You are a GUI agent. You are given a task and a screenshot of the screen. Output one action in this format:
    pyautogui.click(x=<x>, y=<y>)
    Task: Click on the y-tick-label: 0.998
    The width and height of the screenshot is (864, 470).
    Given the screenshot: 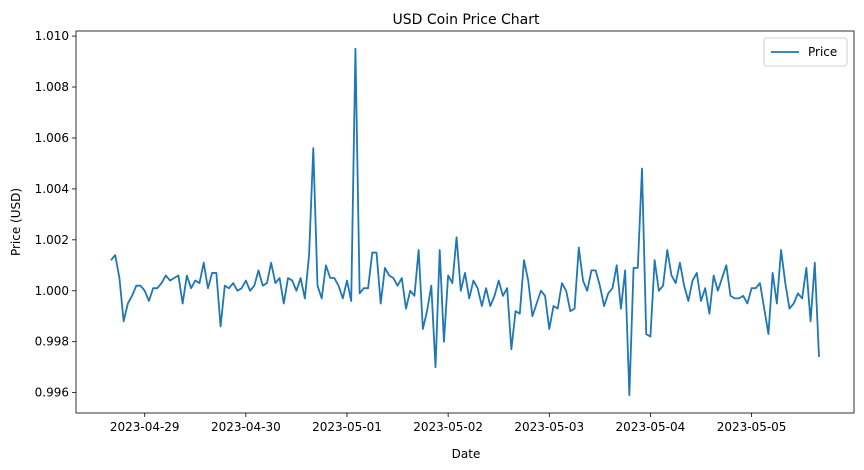 What is the action you would take?
    pyautogui.click(x=52, y=342)
    